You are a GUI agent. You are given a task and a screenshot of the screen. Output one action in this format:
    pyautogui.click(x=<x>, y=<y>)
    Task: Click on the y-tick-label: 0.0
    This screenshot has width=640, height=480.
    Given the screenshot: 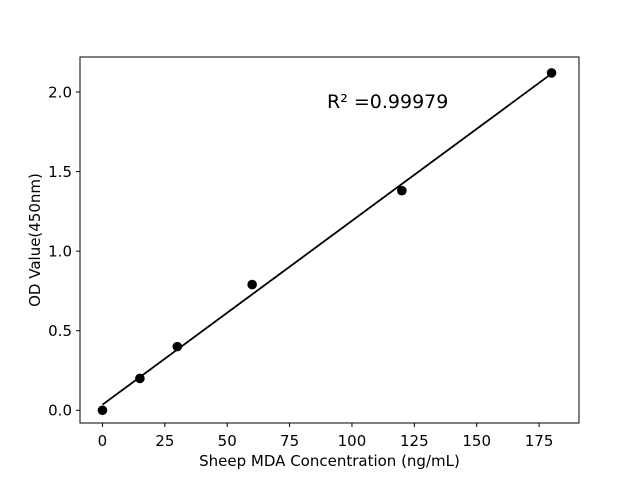 What is the action you would take?
    pyautogui.click(x=60, y=411)
    